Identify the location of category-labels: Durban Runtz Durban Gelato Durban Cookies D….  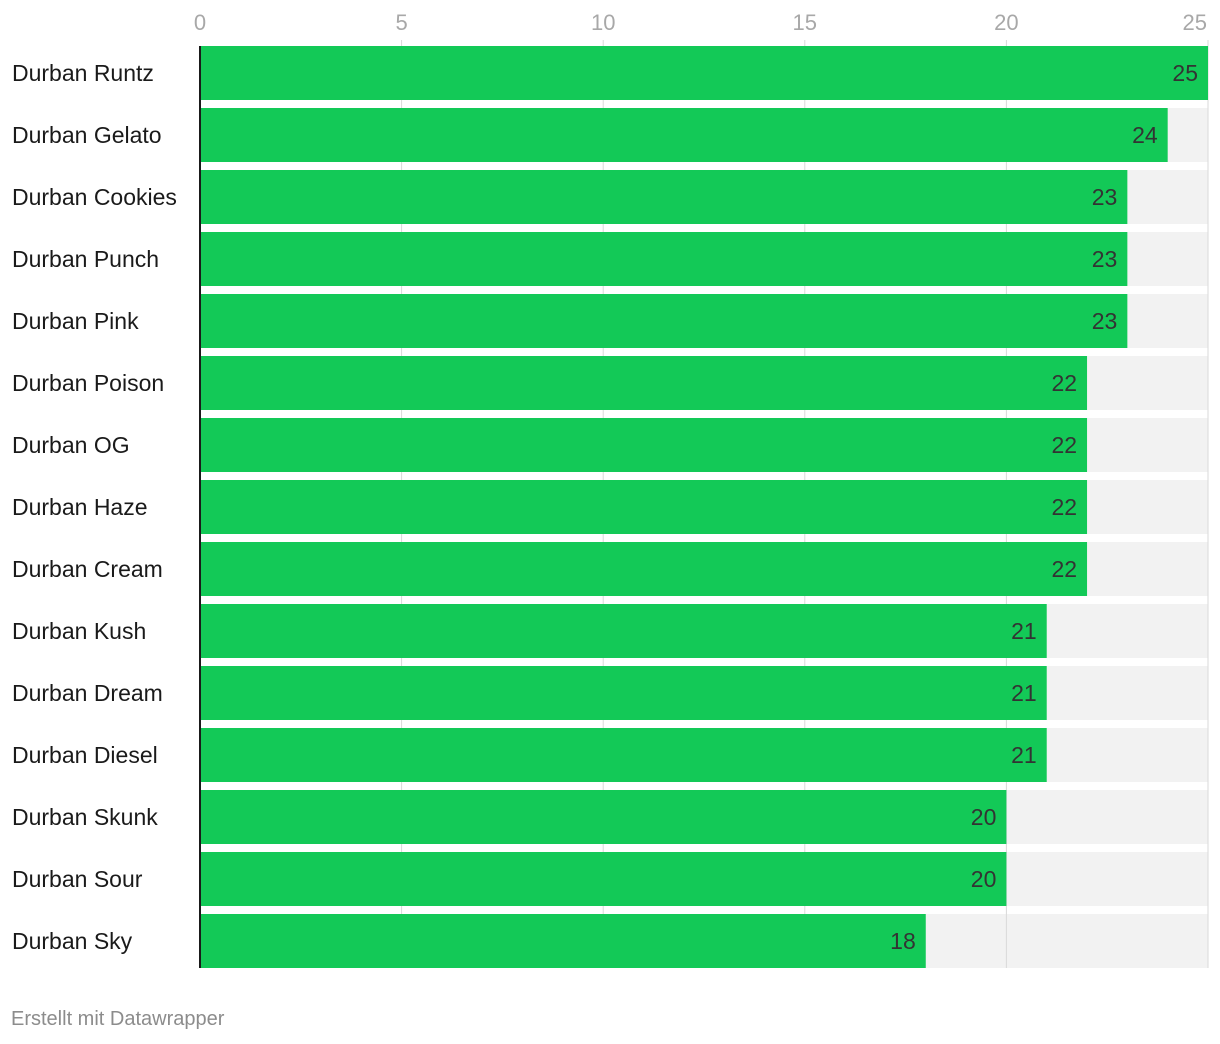
(94, 507).